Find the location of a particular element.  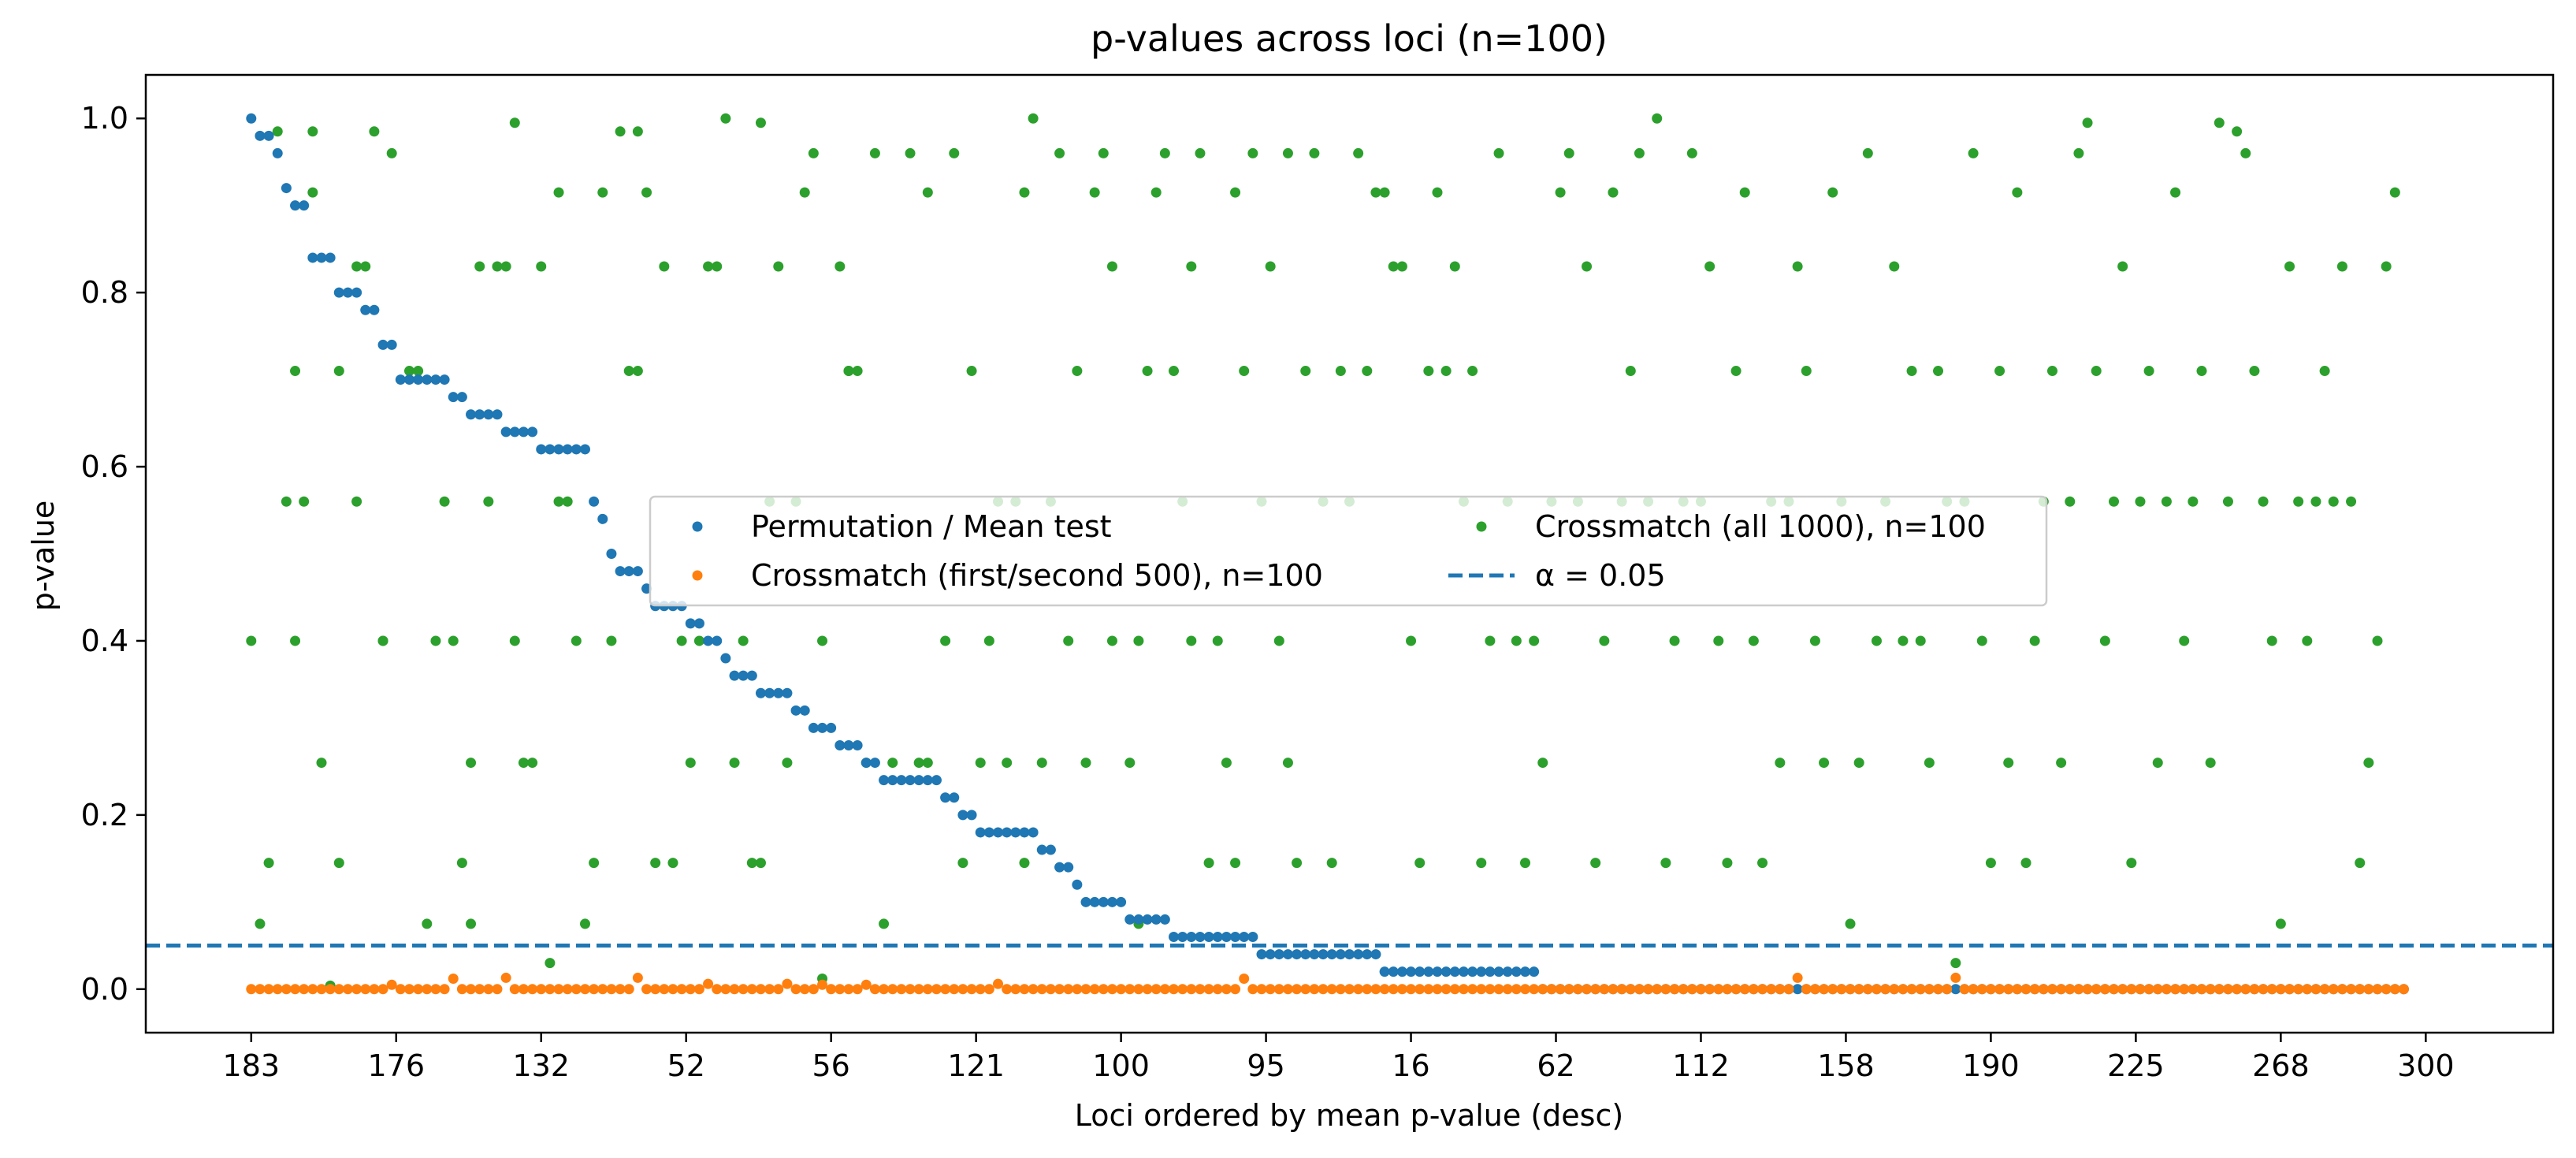

x-tick-label: 176 is located at coordinates (396, 1065).